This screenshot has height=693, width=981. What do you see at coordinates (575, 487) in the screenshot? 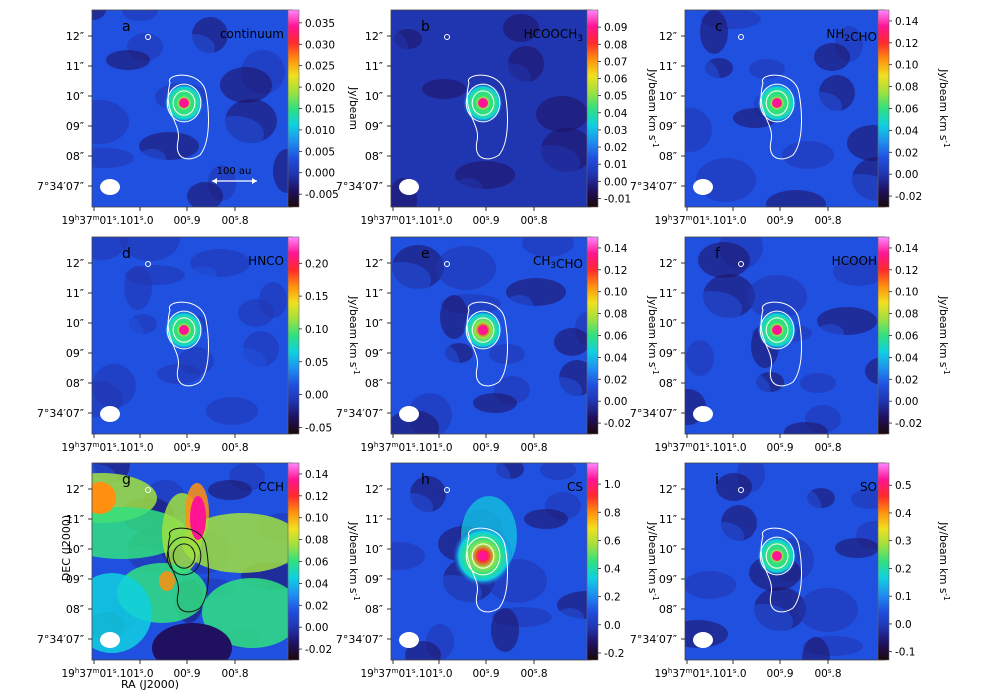
I see `species-label: CS` at bounding box center [575, 487].